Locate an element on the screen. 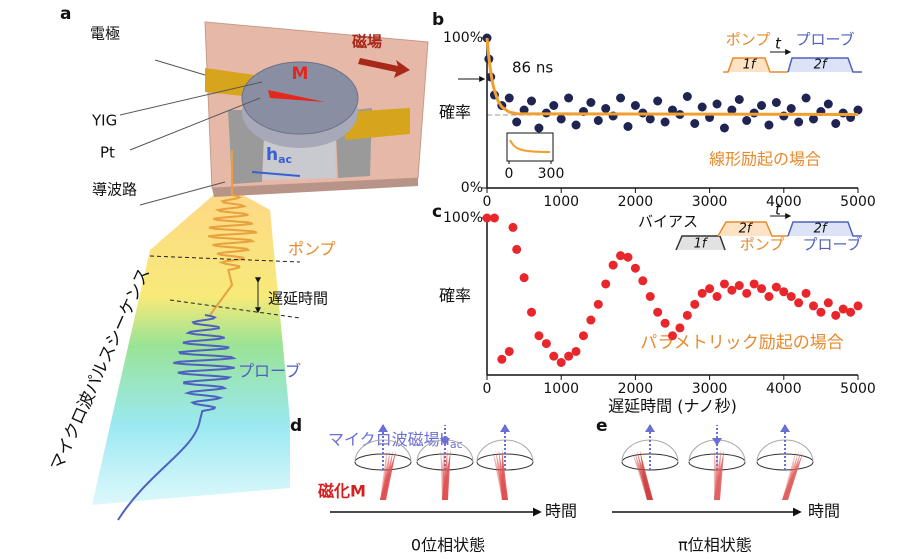 This screenshot has height=559, width=901. magnetization-arrow is located at coordinates (296, 96).